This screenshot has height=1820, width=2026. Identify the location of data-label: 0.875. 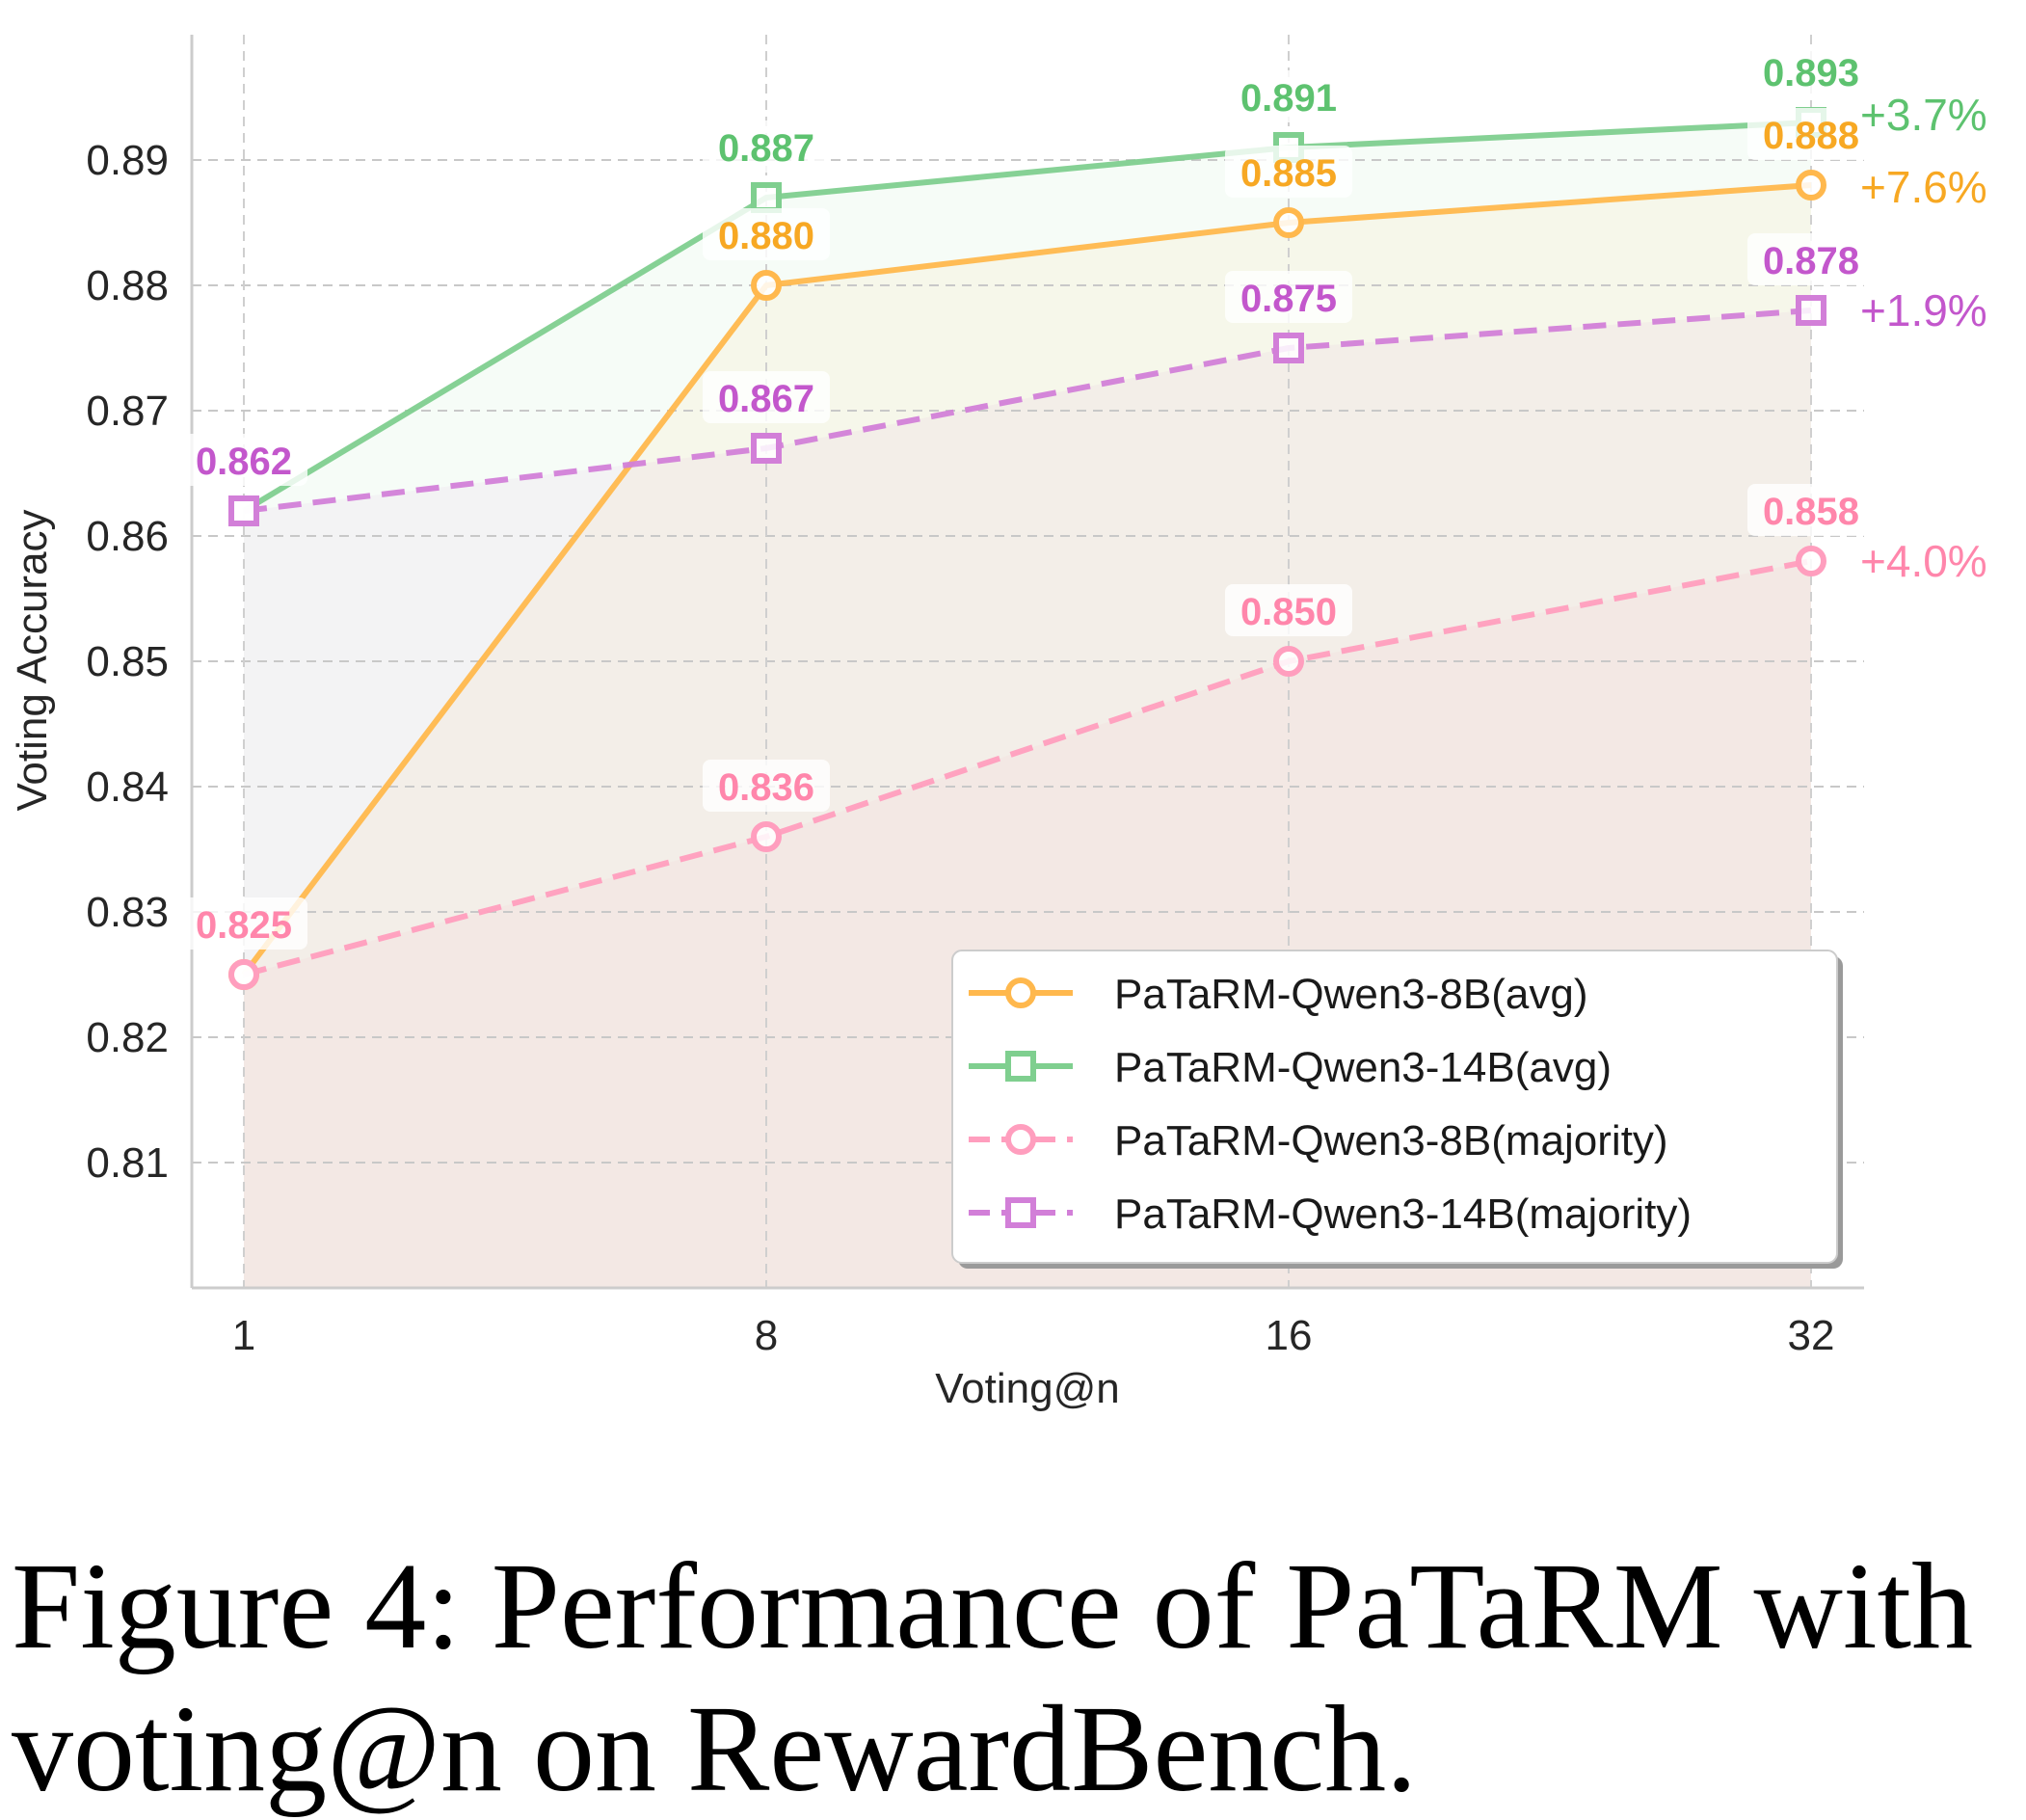
(1288, 299).